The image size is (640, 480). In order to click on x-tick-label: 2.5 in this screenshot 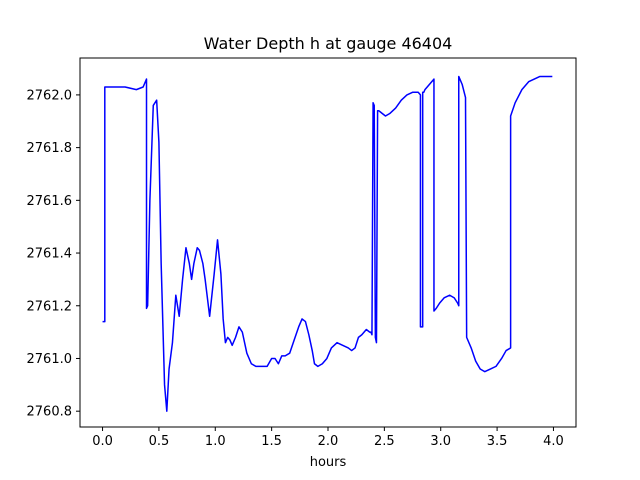, I will do `click(384, 441)`.